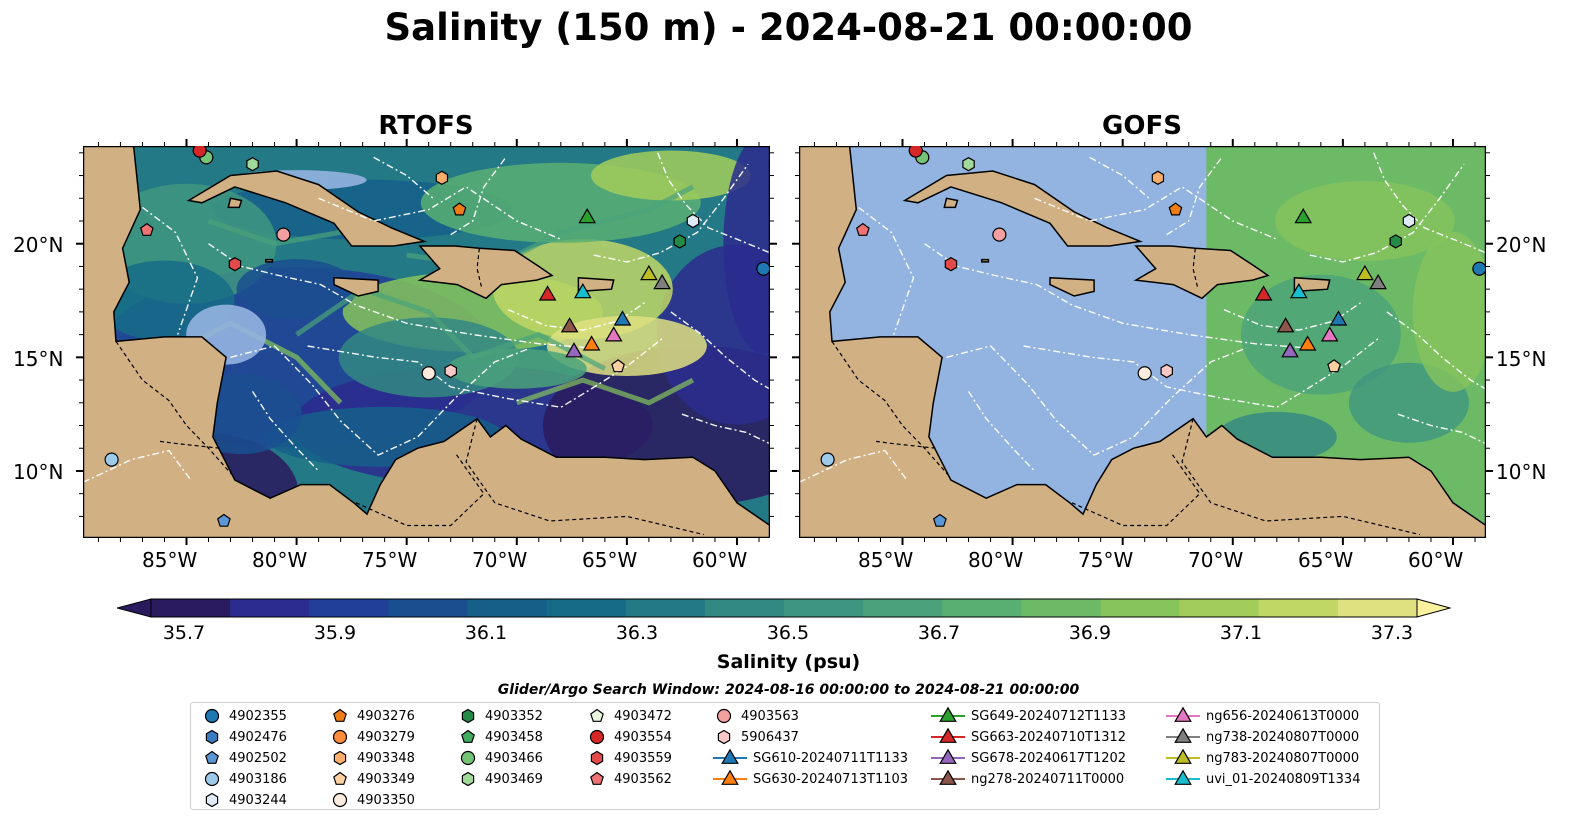  Describe the element at coordinates (1028, 737) in the screenshot. I see `legend-item: SG663-20240710T1312` at that location.